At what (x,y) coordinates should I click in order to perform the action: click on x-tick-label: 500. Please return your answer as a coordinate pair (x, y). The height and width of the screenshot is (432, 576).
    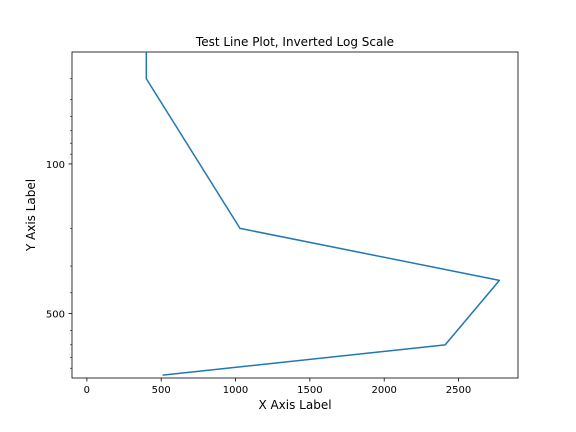
    Looking at the image, I should click on (161, 390).